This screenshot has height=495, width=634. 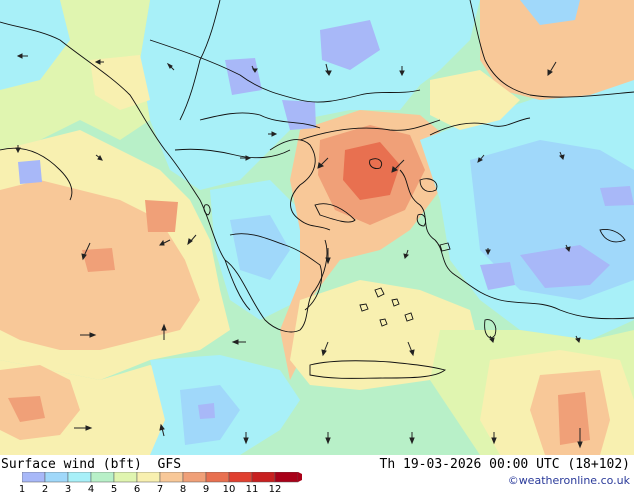 I want to click on field-zone-bft7-northeast, so click(x=557, y=50).